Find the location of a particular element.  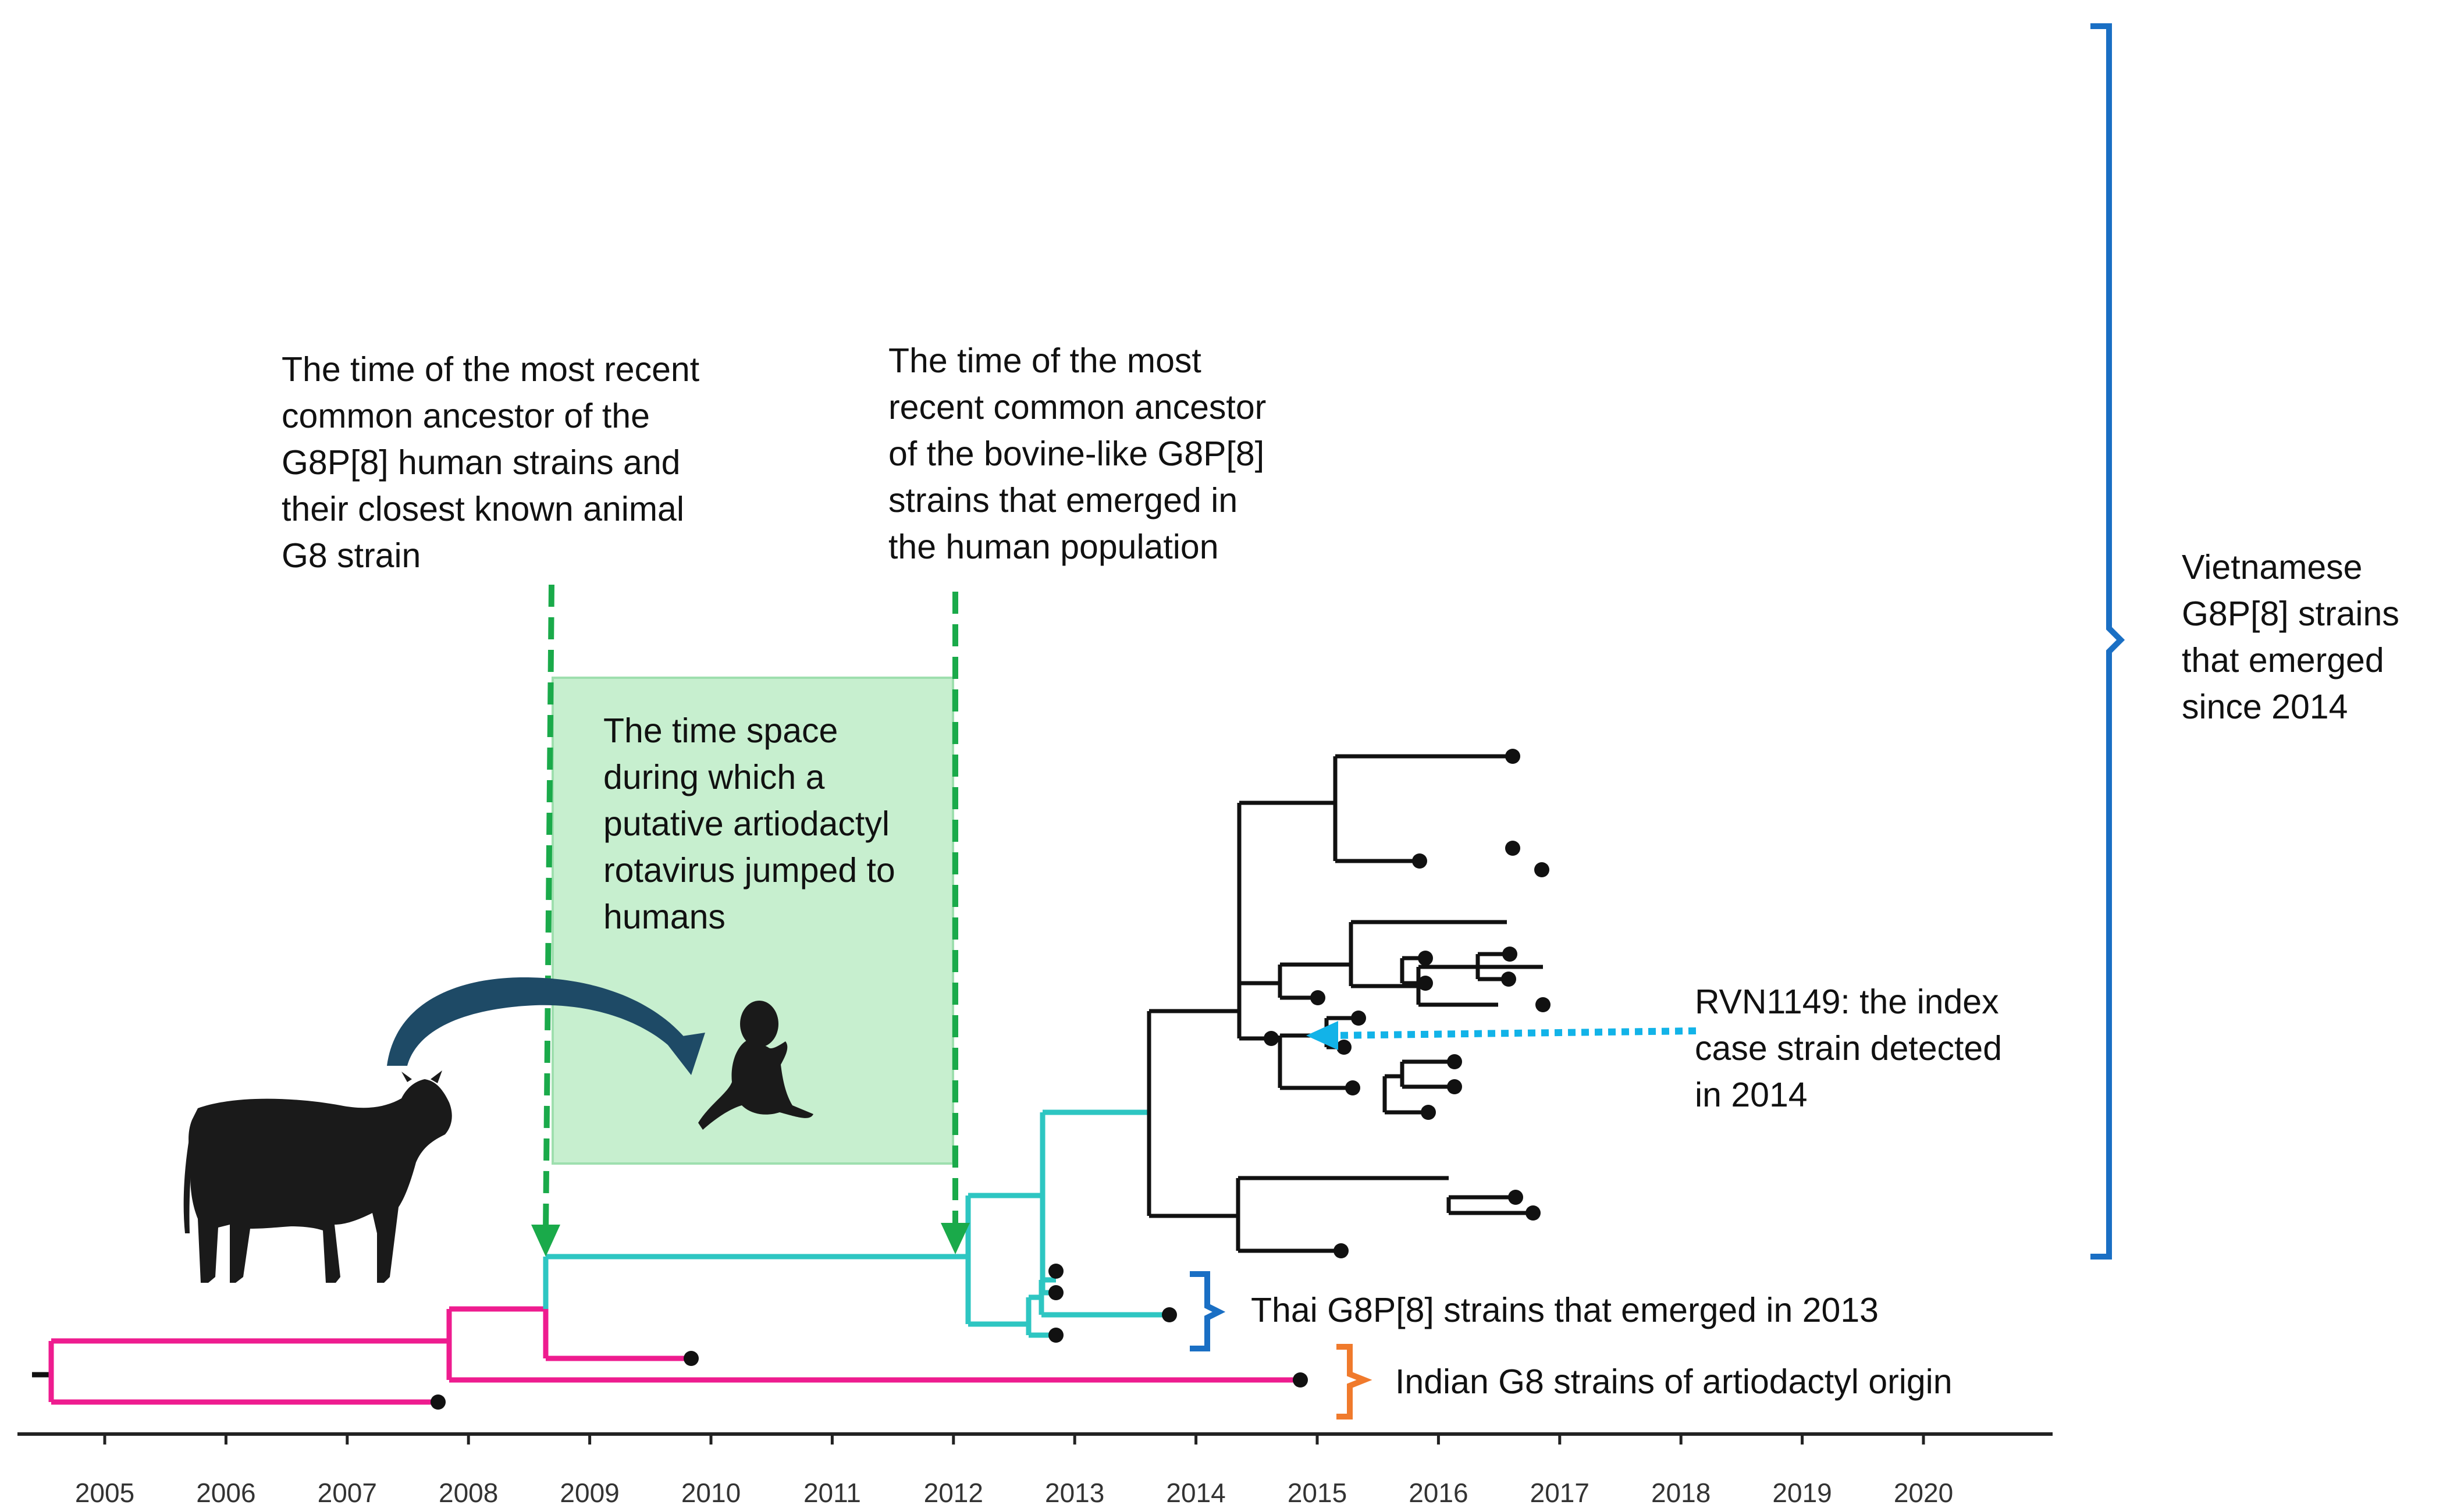

axis-tick-label: 2018 is located at coordinates (1681, 1493).